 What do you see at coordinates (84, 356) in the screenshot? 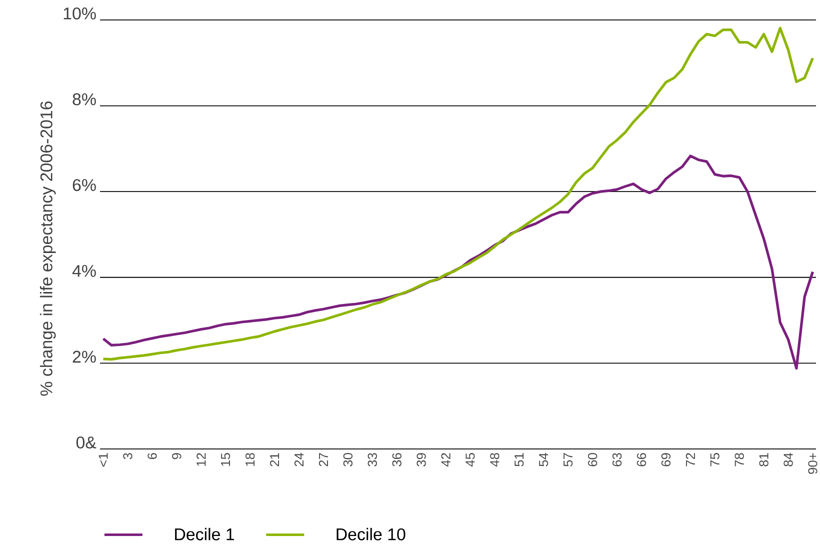
I see `y-tick-label: 2%` at bounding box center [84, 356].